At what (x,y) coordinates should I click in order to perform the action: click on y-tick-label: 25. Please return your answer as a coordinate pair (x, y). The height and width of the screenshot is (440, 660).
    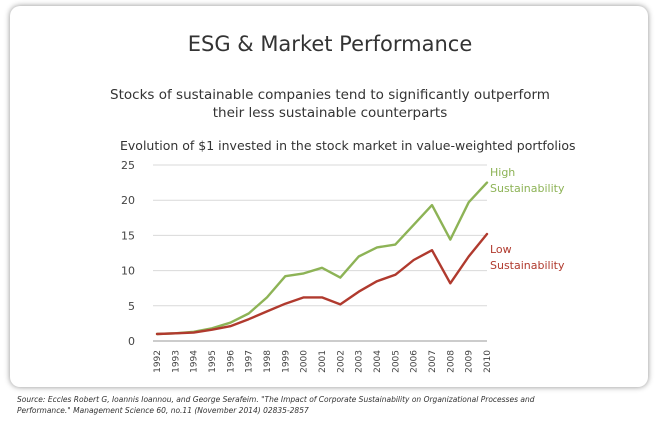
    Looking at the image, I should click on (128, 165).